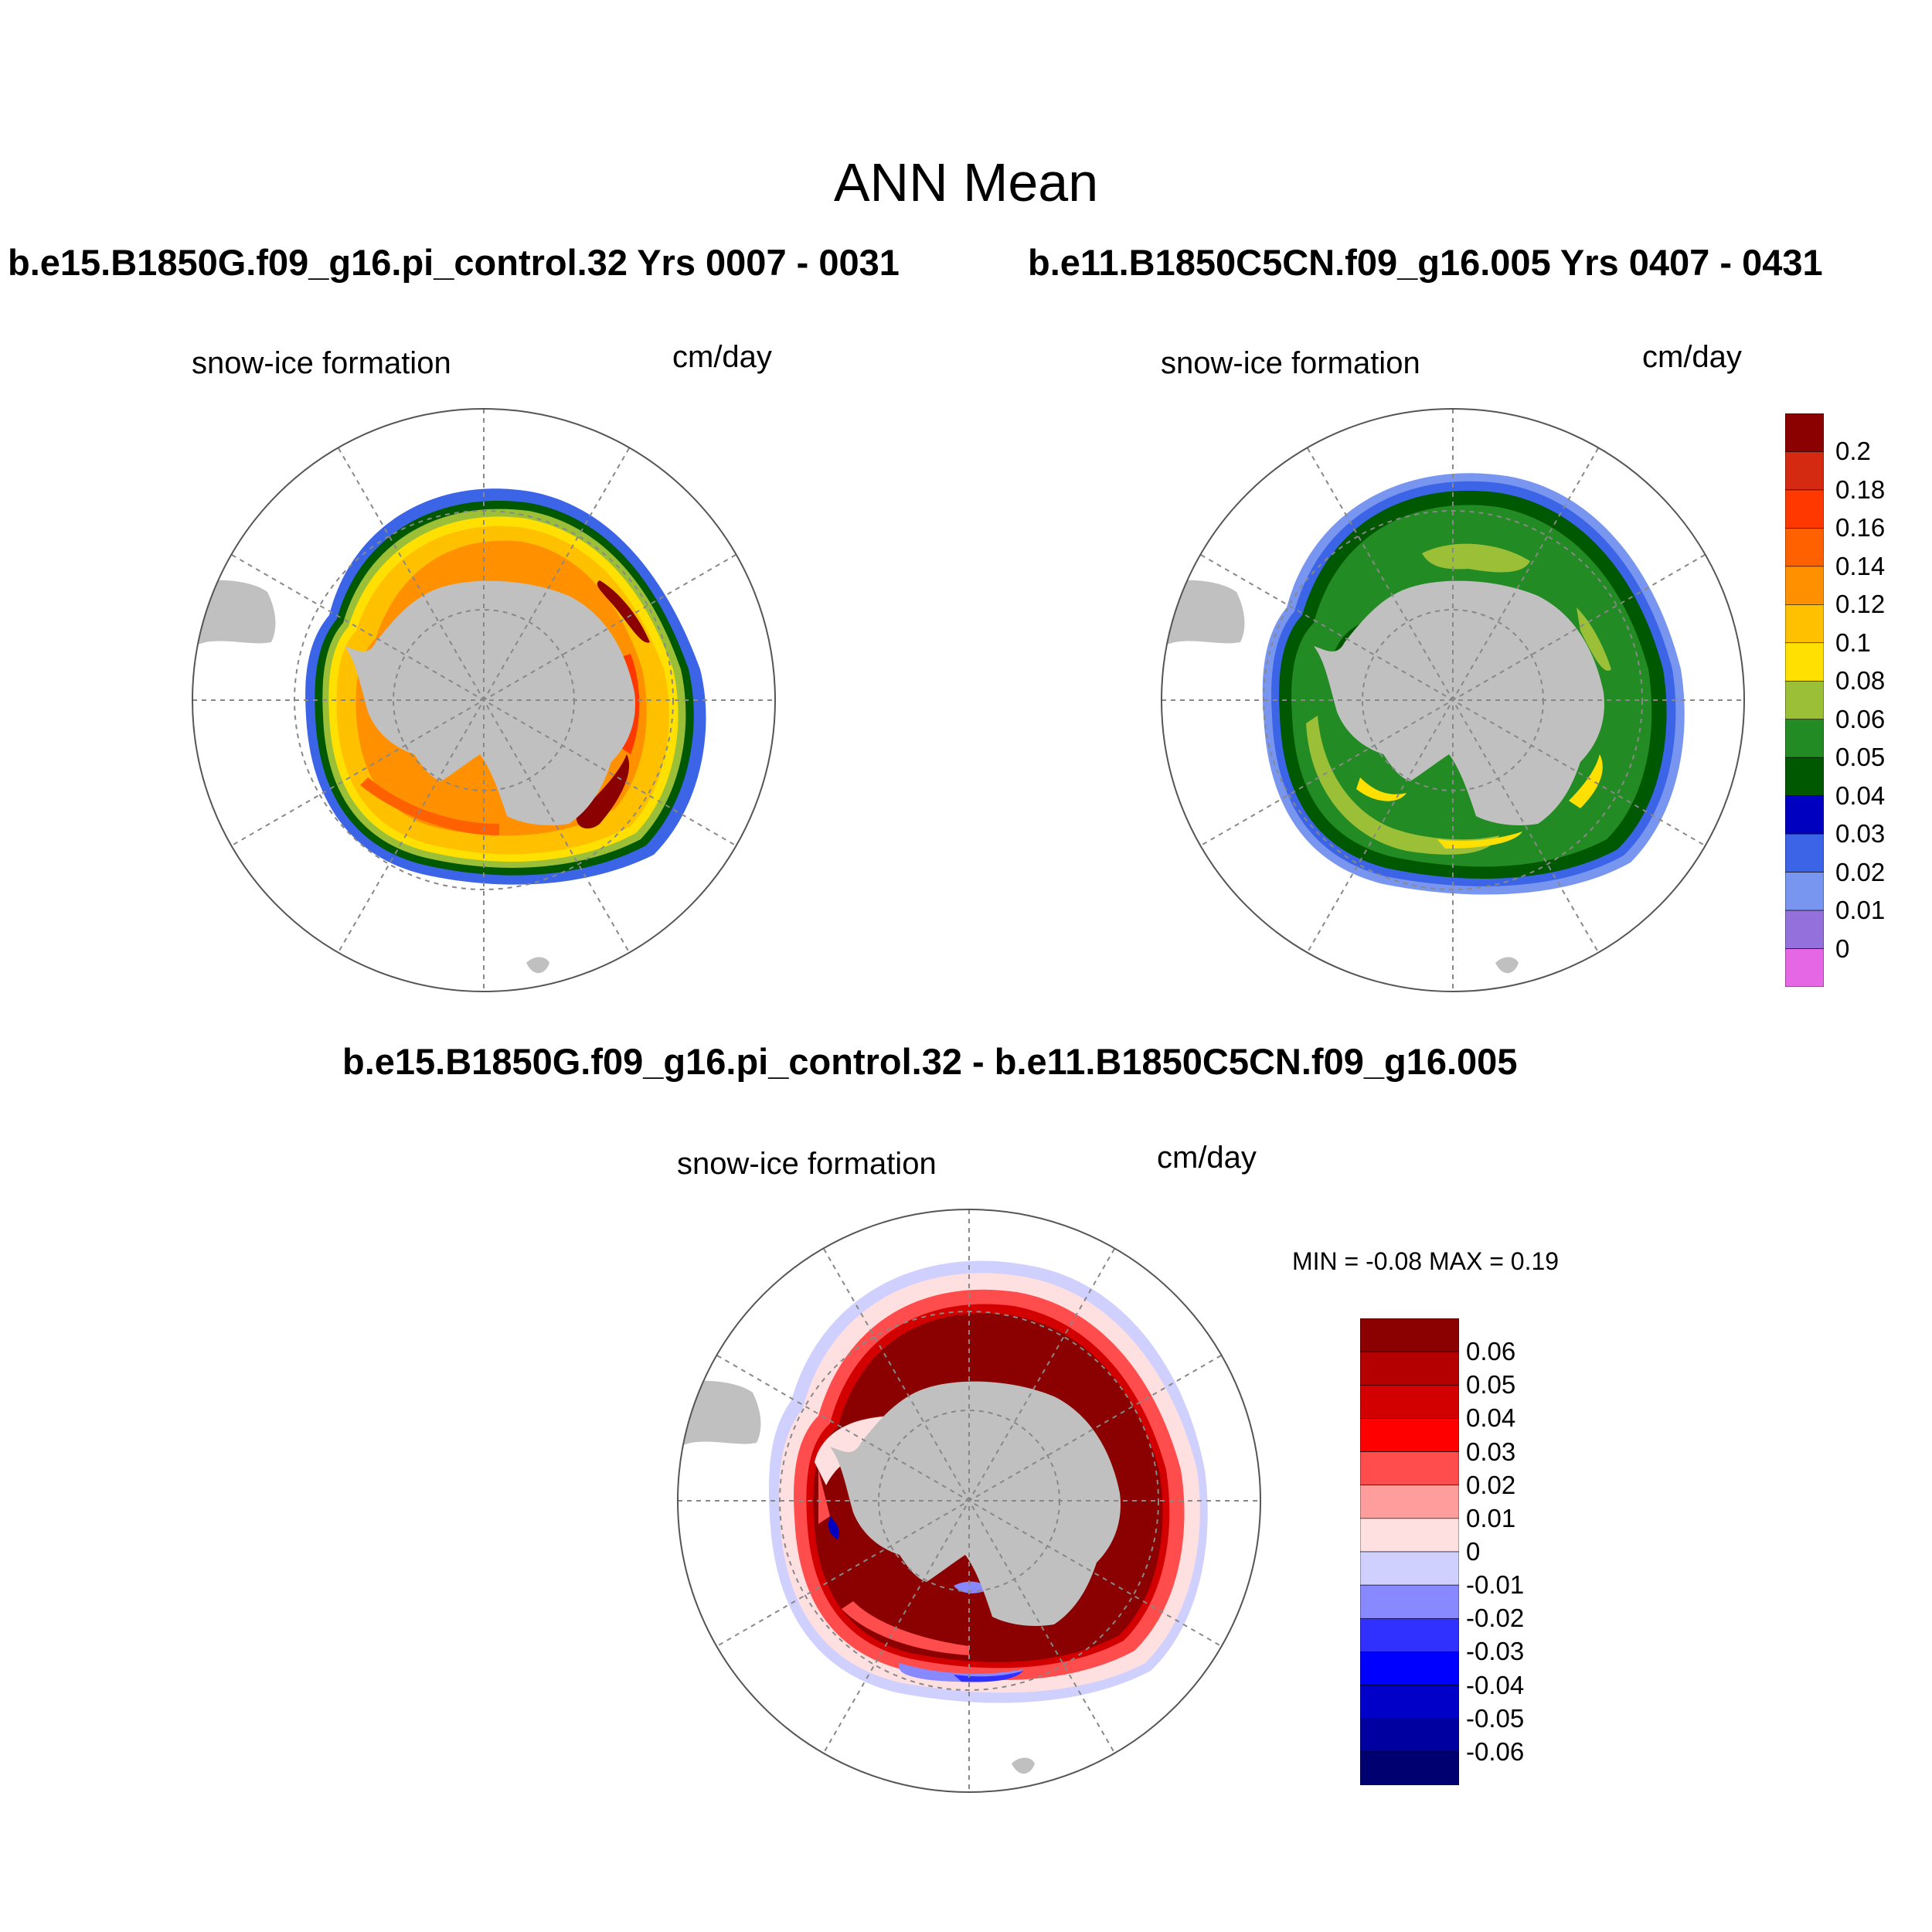  I want to click on colorbar-absolute-label: 0, so click(1842, 949).